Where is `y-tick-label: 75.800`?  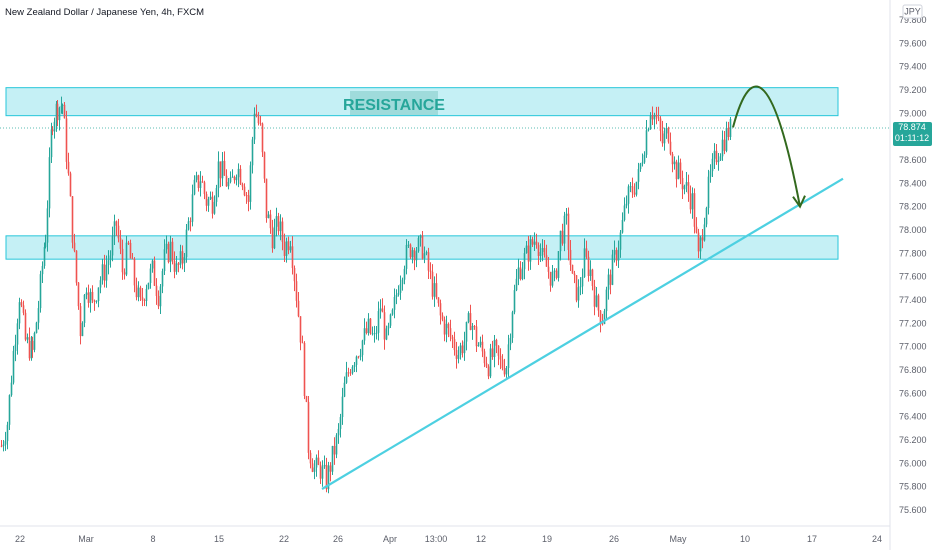 y-tick-label: 75.800 is located at coordinates (913, 487).